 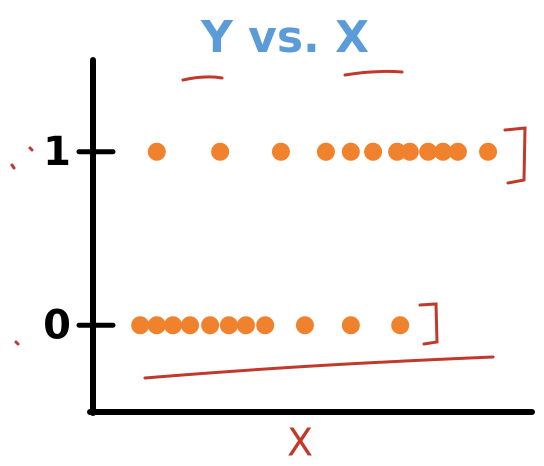 I want to click on chart-title: Y vs. X, so click(x=284, y=37).